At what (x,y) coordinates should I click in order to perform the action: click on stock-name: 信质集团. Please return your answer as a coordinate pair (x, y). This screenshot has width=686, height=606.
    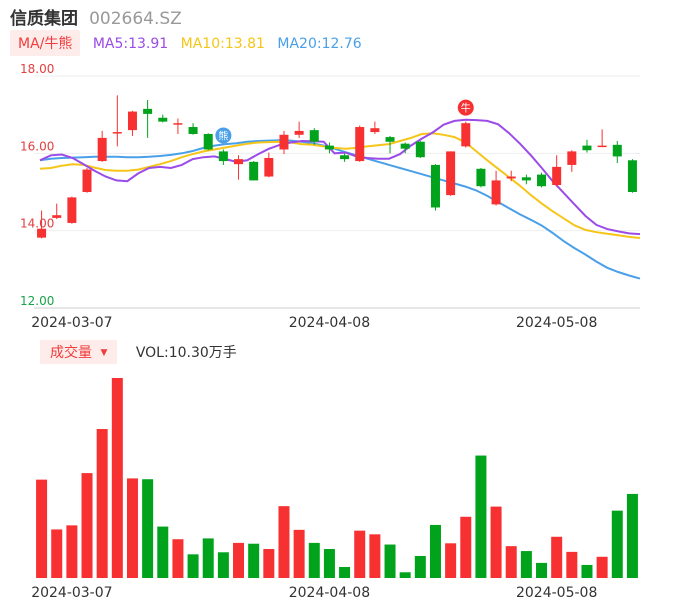
    Looking at the image, I should click on (44, 19).